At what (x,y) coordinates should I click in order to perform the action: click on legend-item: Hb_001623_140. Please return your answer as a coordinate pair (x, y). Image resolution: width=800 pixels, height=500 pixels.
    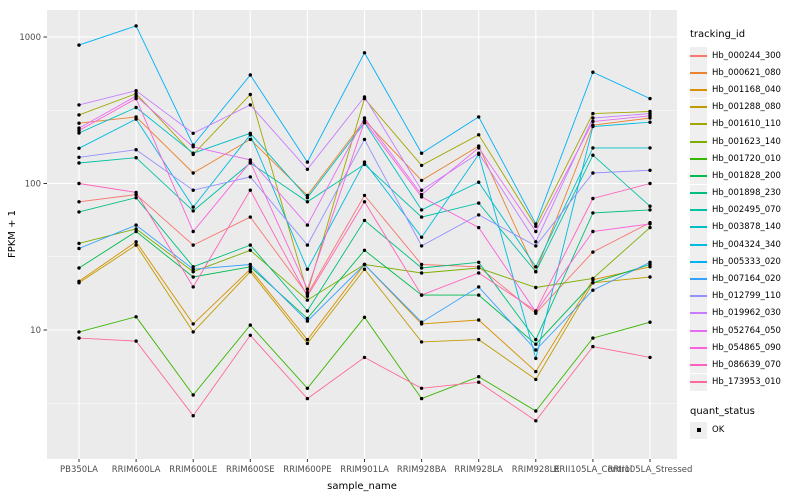
    Looking at the image, I should click on (745, 142).